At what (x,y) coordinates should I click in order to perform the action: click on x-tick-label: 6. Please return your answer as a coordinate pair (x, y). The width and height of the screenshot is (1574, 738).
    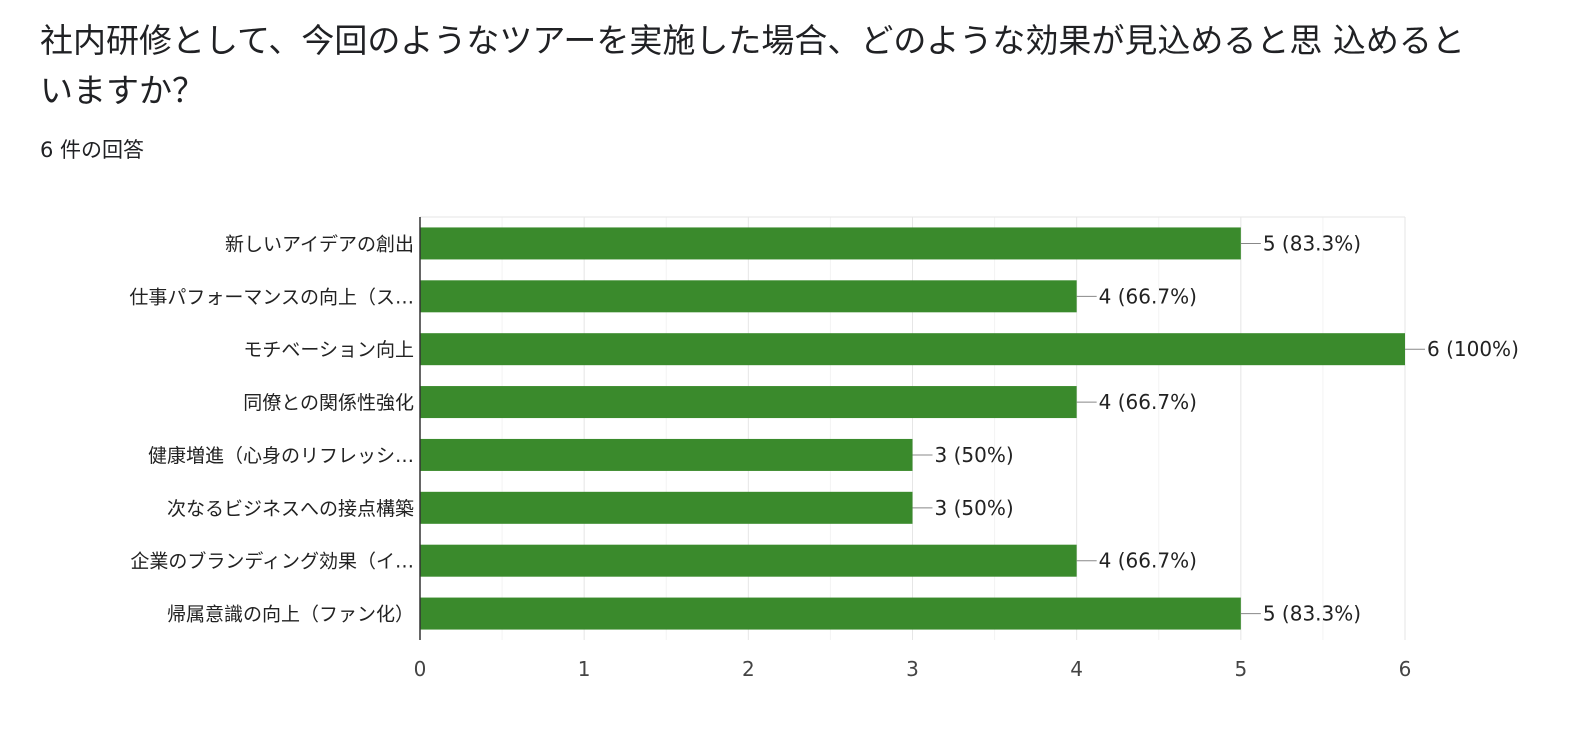
    Looking at the image, I should click on (1405, 669).